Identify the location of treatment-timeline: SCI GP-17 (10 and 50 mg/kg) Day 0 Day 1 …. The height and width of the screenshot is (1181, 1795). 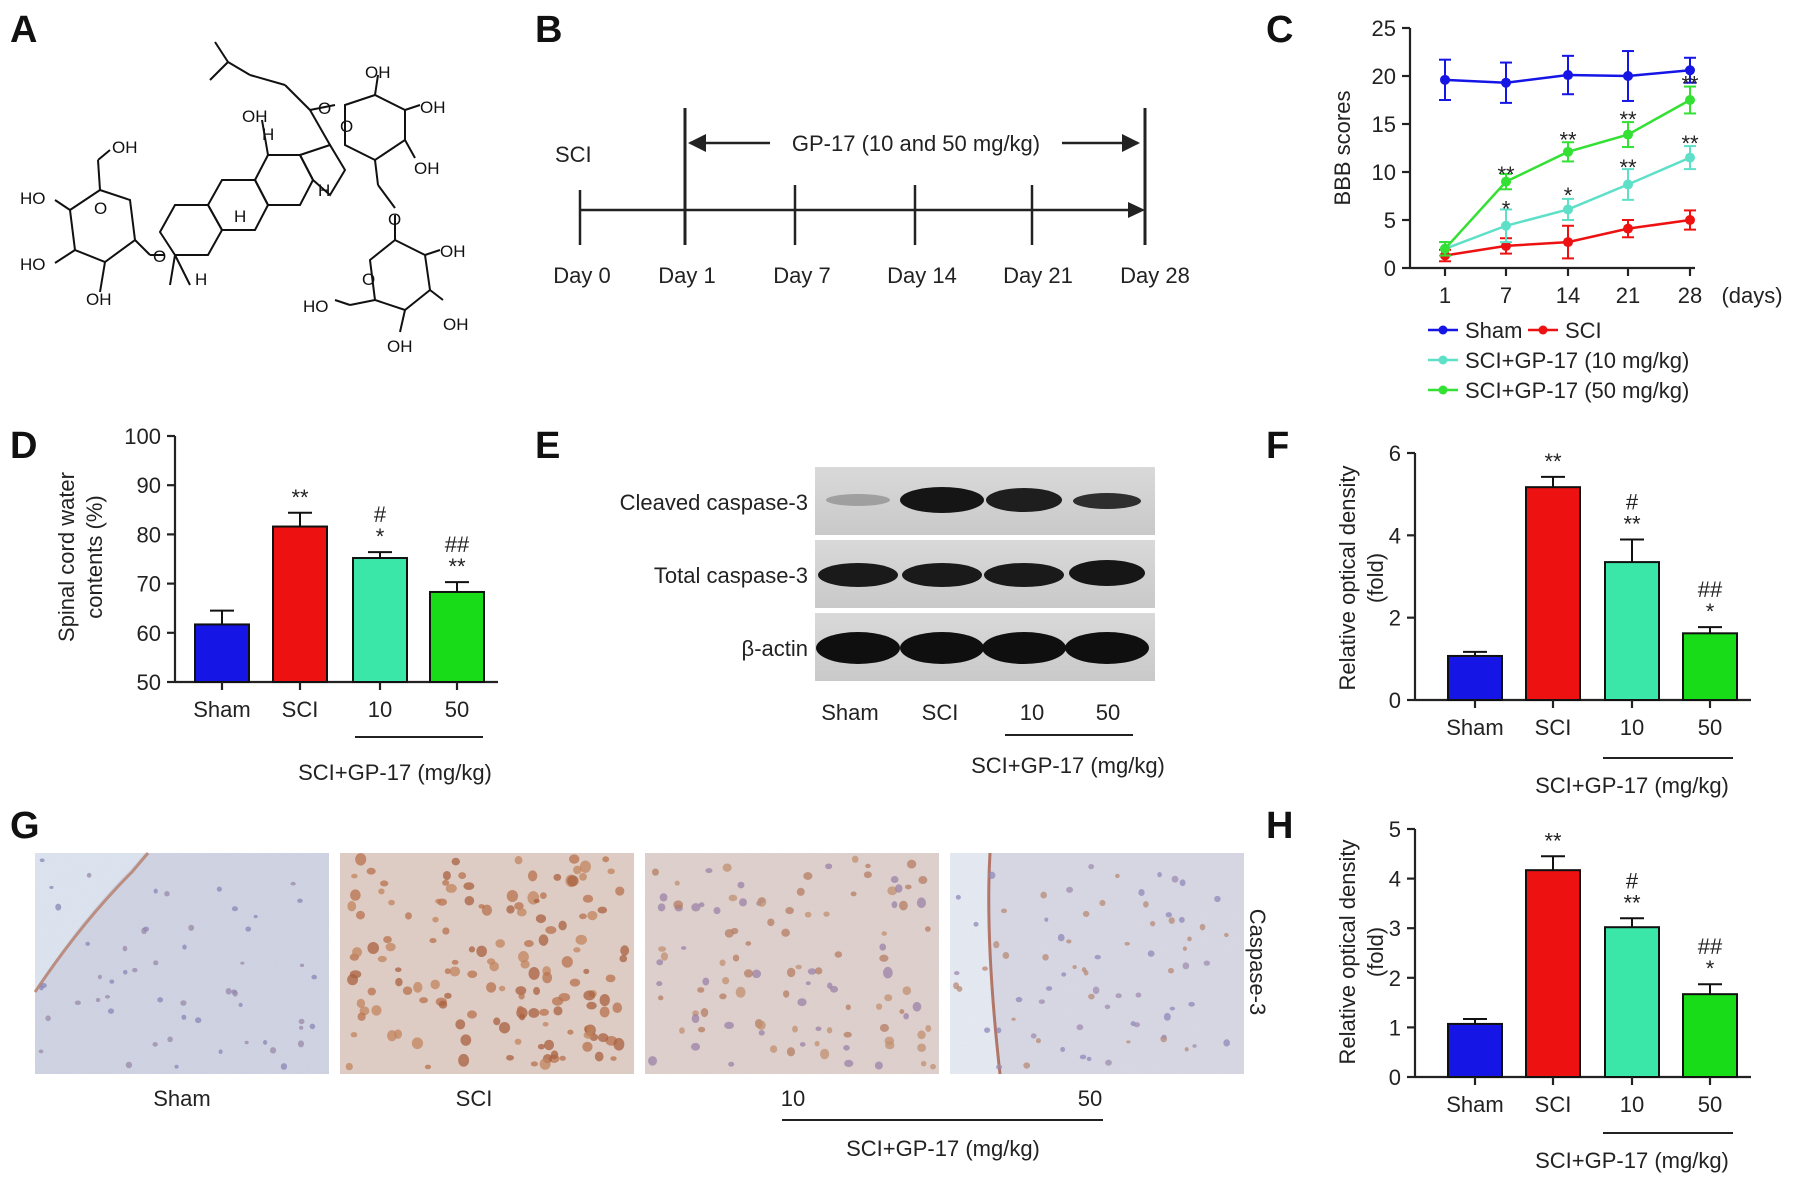
(871, 198).